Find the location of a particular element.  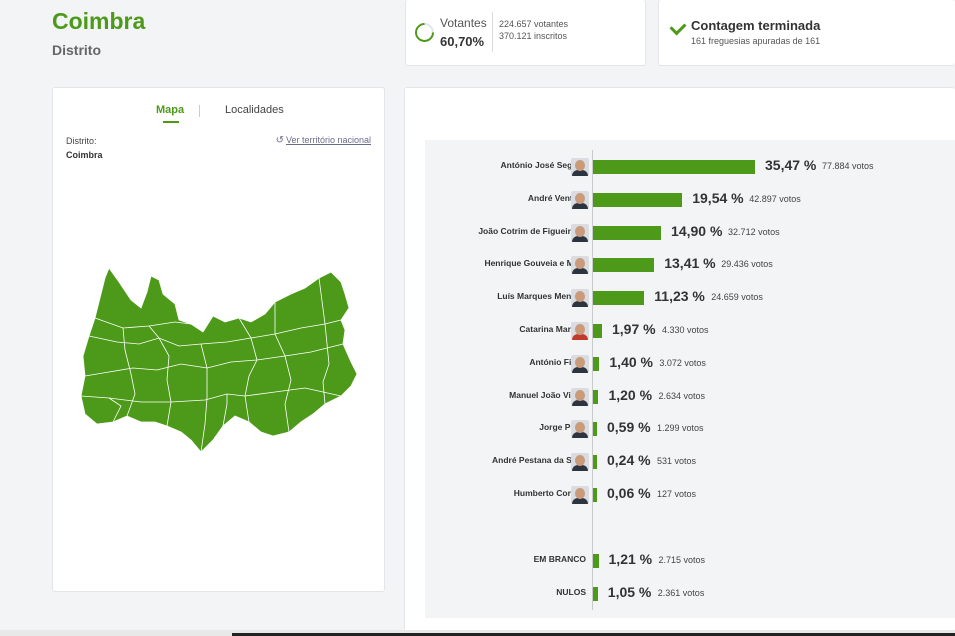

result-percent: 0,24 % is located at coordinates (629, 460).